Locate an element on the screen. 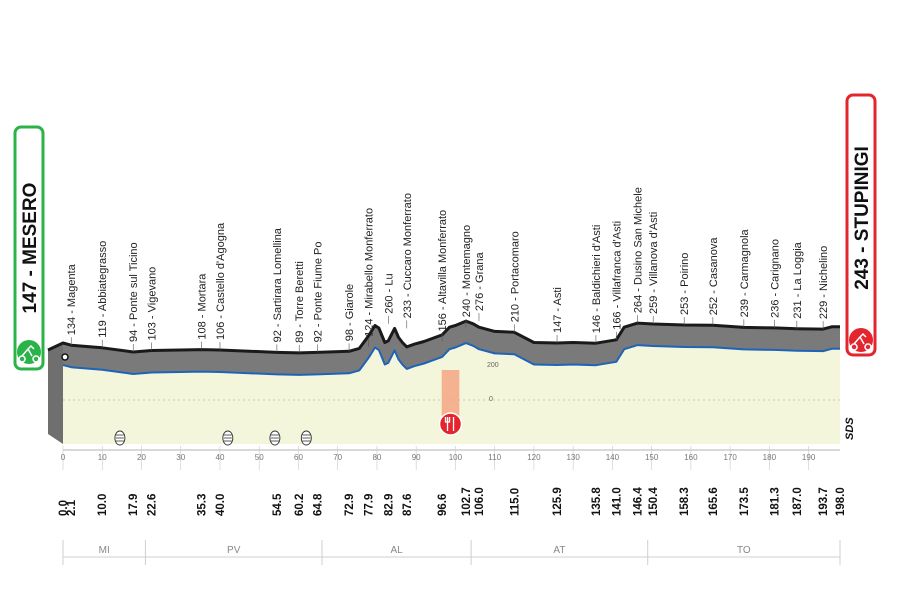 The width and height of the screenshot is (900, 600). waypoint-label: 240 - Montemagno is located at coordinates (467, 271).